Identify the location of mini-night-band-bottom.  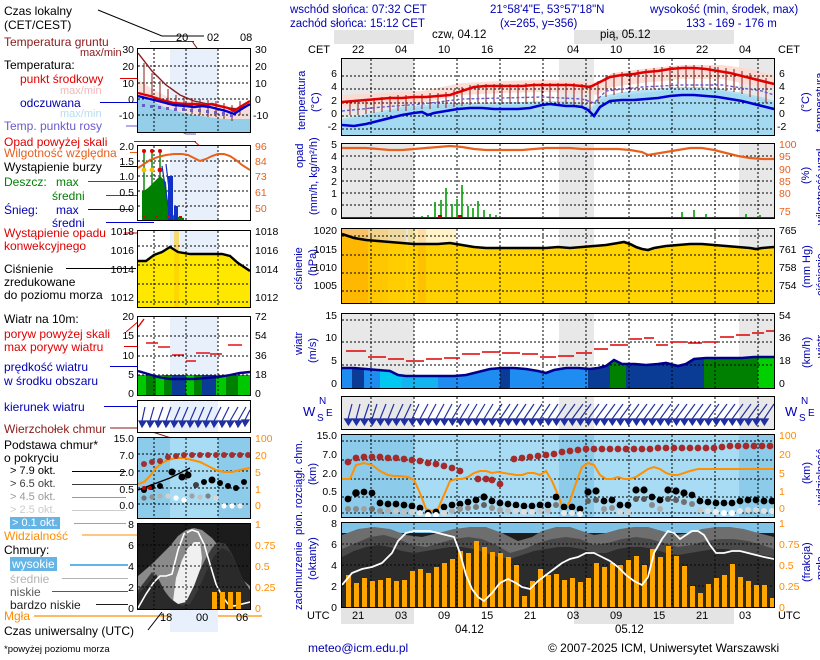
(194, 621).